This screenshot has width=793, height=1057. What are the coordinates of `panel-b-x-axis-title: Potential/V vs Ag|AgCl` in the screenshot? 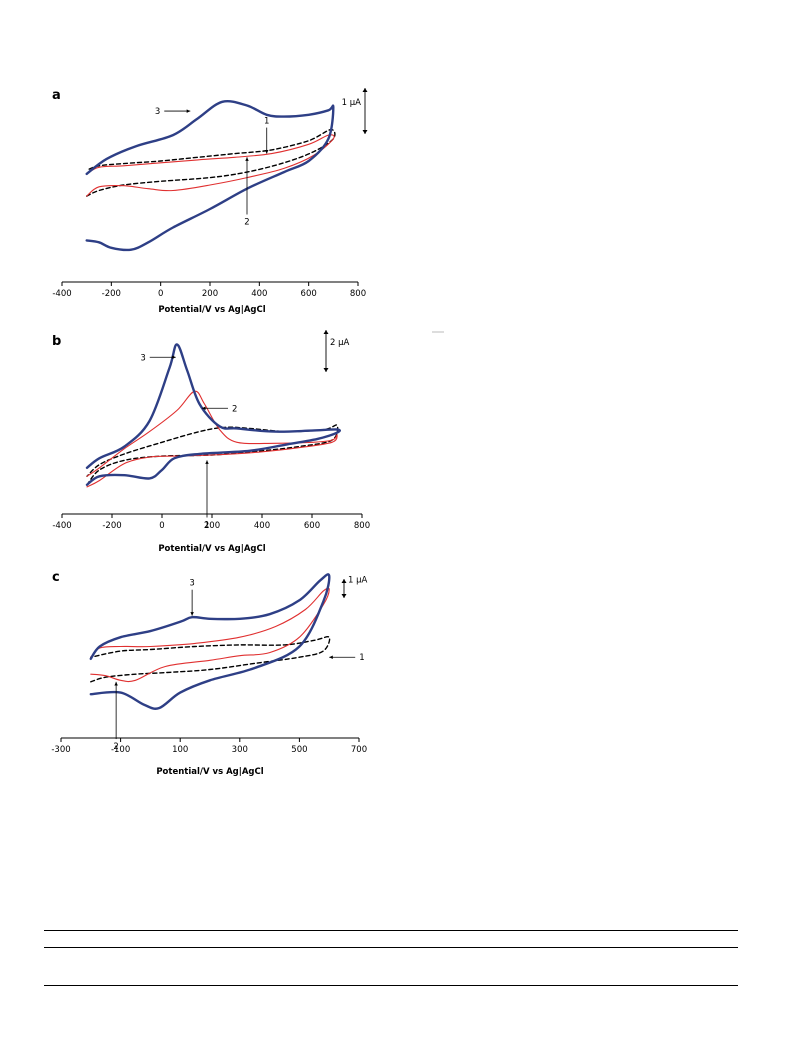 It's located at (211, 549).